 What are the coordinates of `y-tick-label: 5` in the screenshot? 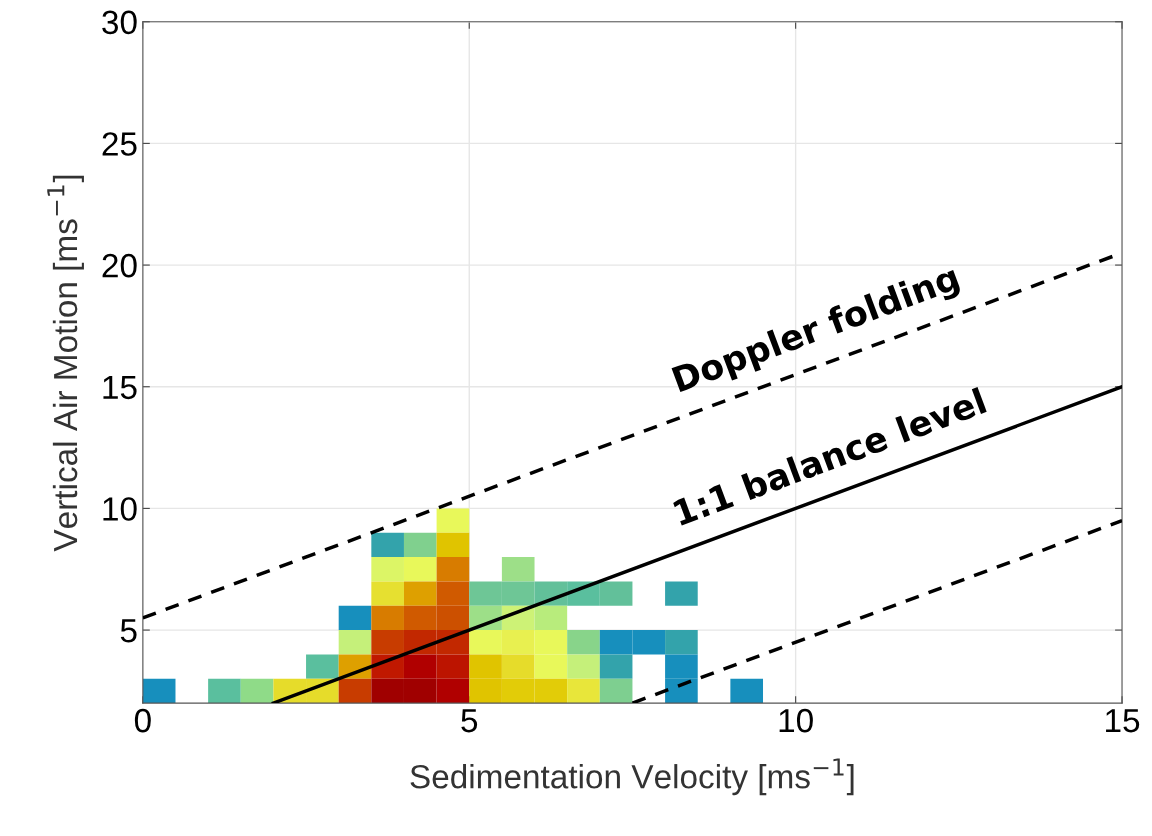 It's located at (128, 631).